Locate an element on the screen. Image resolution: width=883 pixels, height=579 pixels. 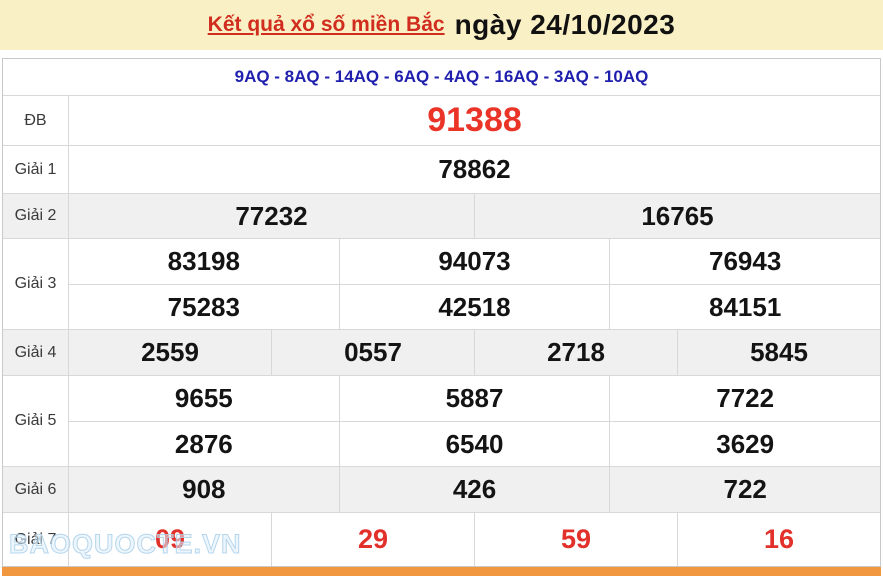
prize-row-db: ĐB 91388 is located at coordinates (441, 121).